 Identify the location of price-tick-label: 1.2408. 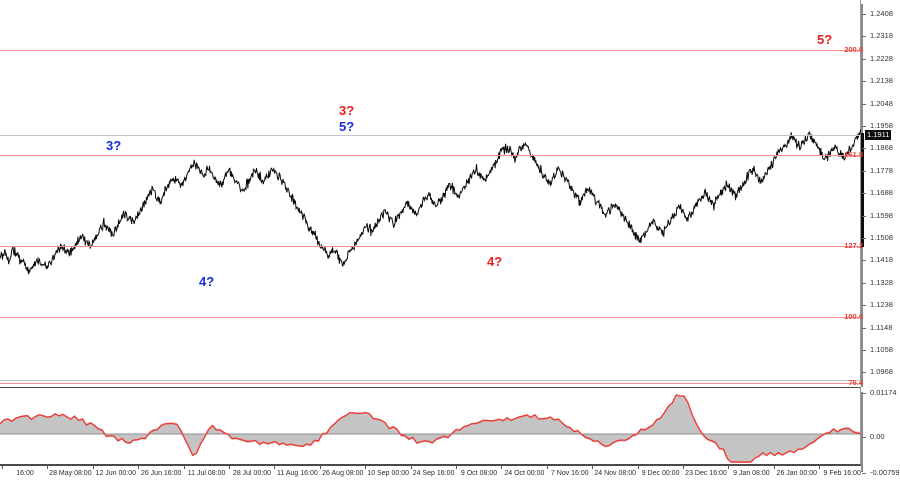
(881, 13).